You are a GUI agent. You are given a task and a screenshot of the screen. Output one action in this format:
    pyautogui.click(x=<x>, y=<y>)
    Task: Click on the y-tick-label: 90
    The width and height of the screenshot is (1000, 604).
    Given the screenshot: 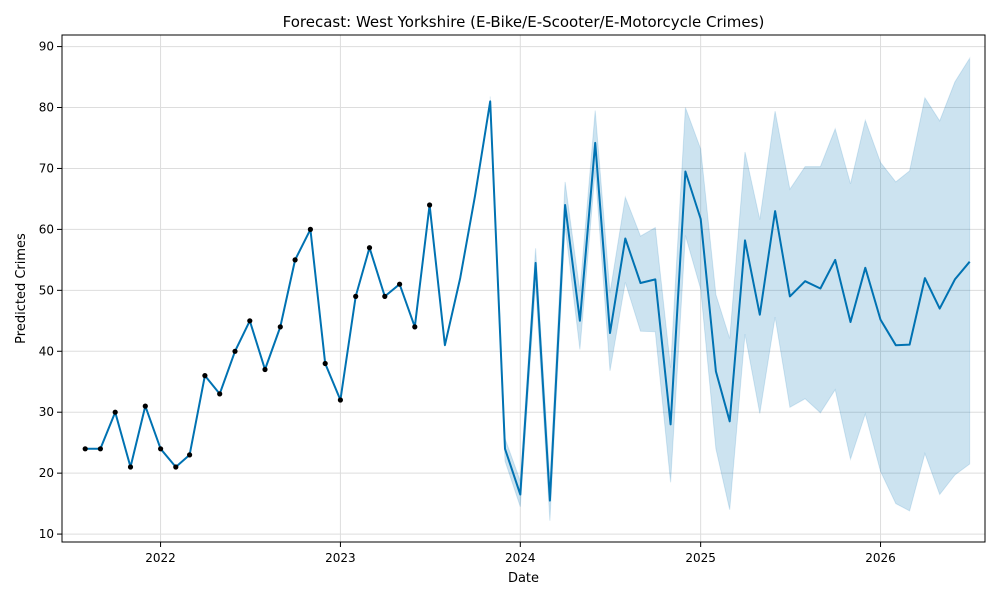 What is the action you would take?
    pyautogui.click(x=46, y=47)
    